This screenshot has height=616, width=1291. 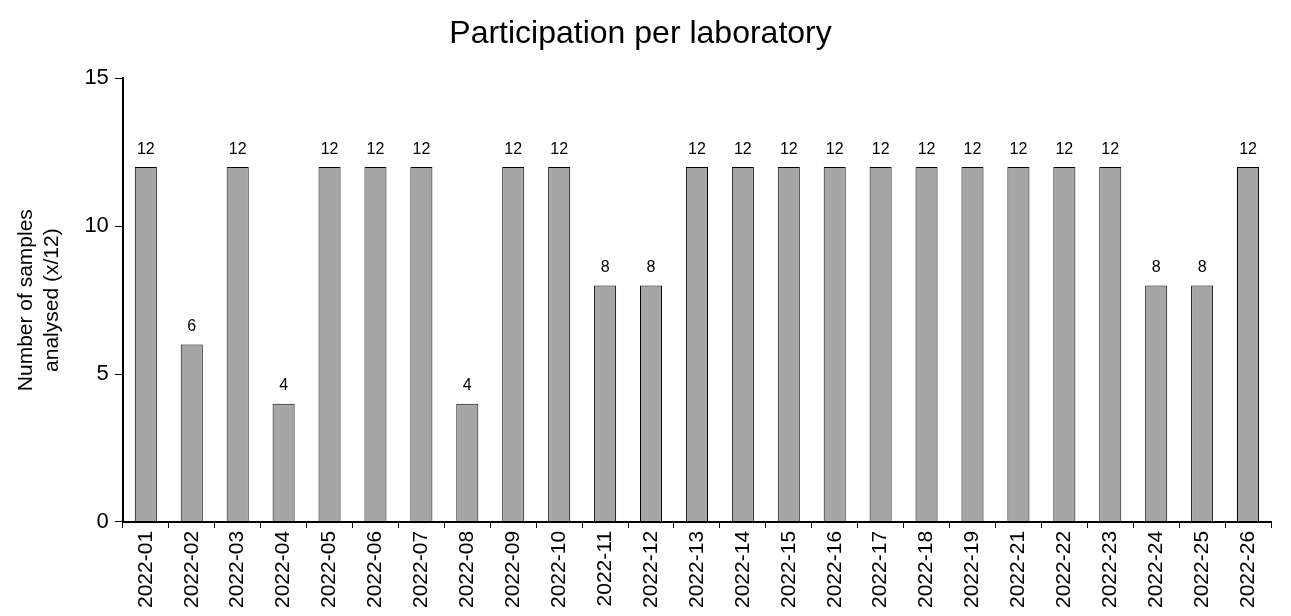 What do you see at coordinates (96, 77) in the screenshot?
I see `y-tick-label: 15` at bounding box center [96, 77].